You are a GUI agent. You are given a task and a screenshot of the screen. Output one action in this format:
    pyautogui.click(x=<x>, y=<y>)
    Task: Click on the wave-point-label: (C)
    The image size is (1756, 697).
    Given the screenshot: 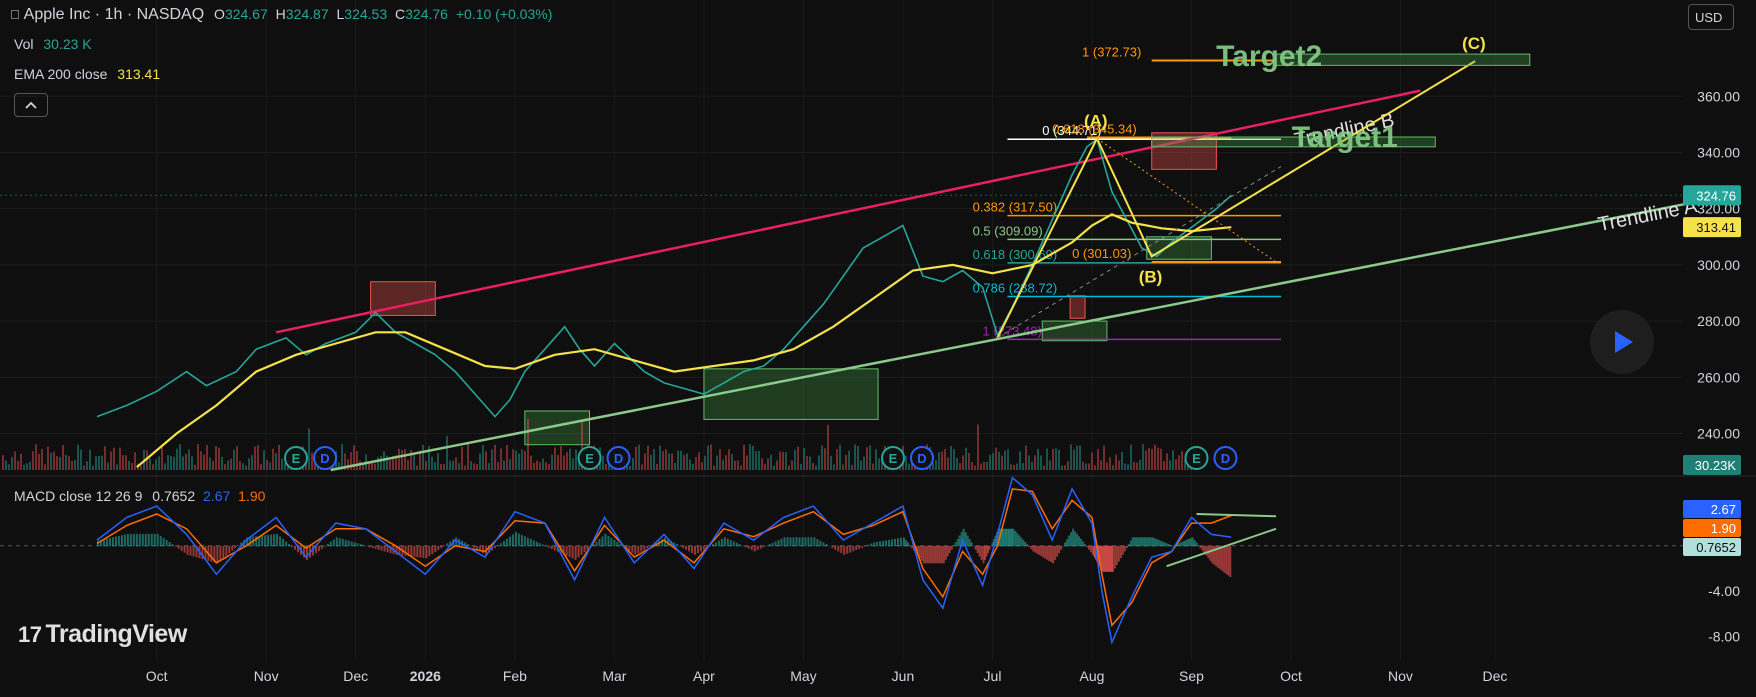 What is the action you would take?
    pyautogui.click(x=1474, y=43)
    